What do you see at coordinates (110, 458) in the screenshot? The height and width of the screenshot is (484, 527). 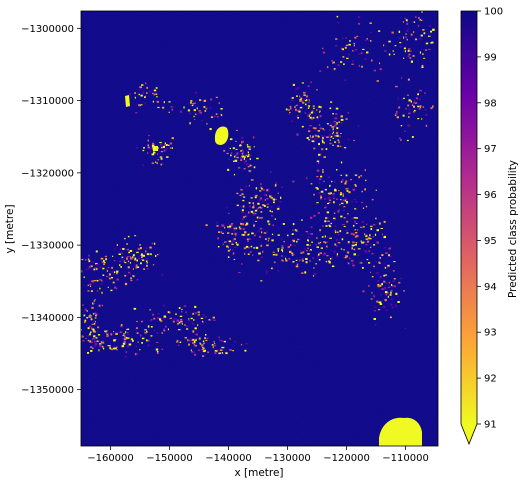 I see `x-tick-label: −160000` at bounding box center [110, 458].